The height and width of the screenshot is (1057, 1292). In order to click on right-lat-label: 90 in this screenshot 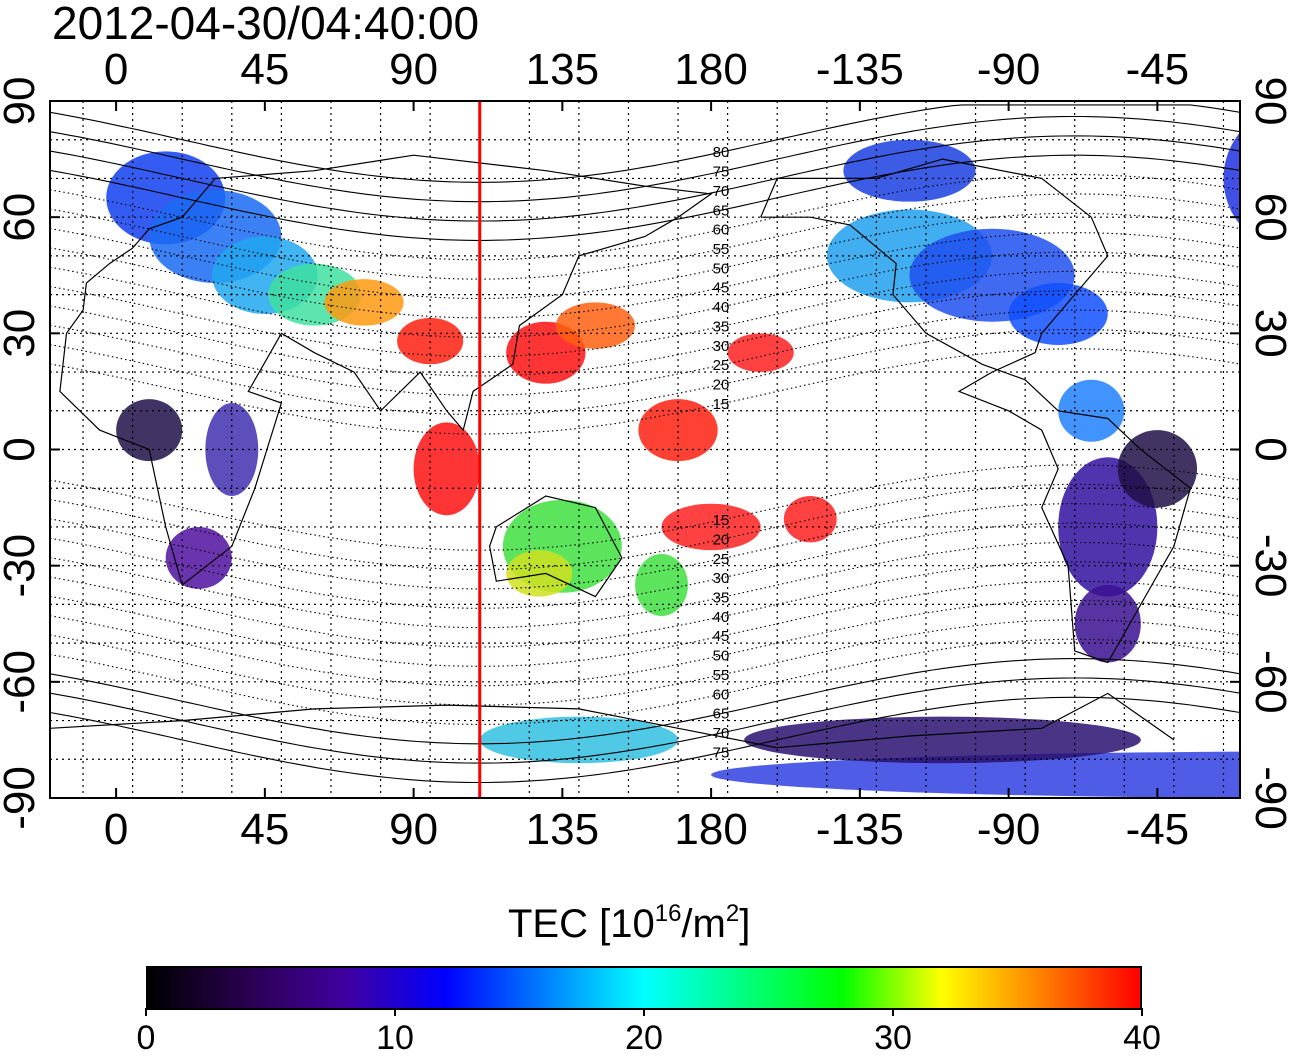, I will do `click(1269, 101)`.